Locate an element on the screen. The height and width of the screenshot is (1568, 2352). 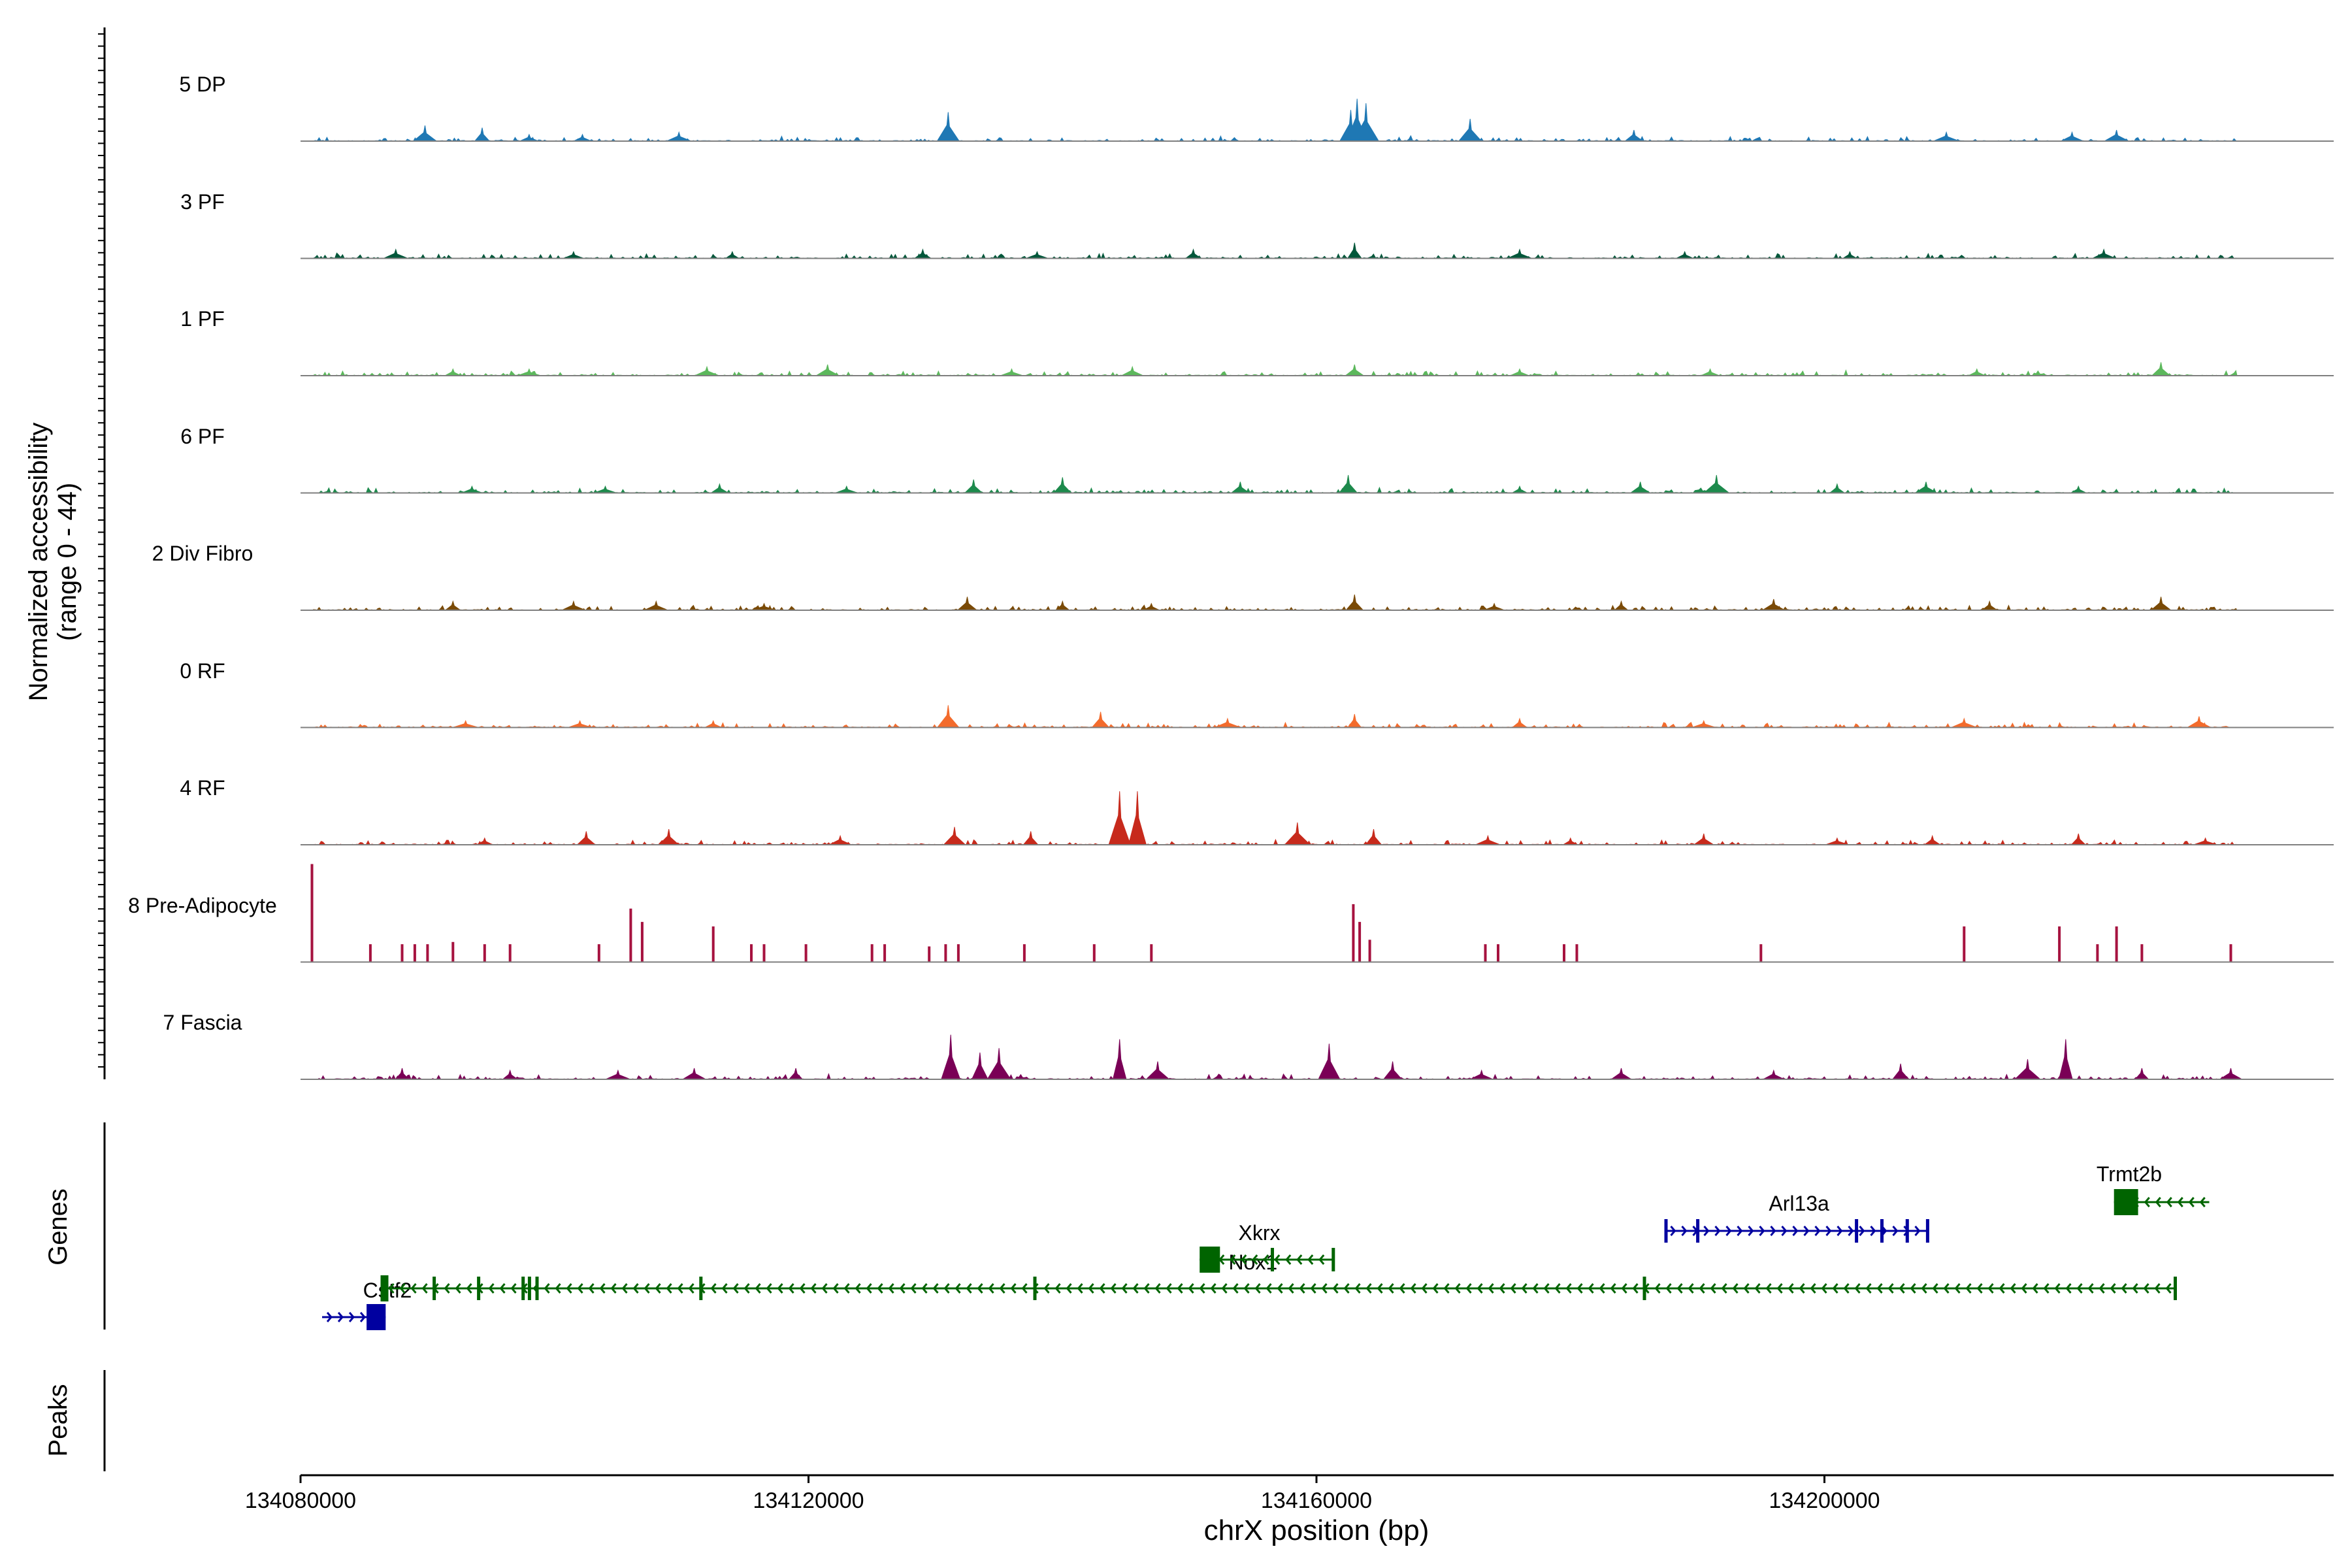
track-1-pf: 1 PF is located at coordinates (1257, 341).